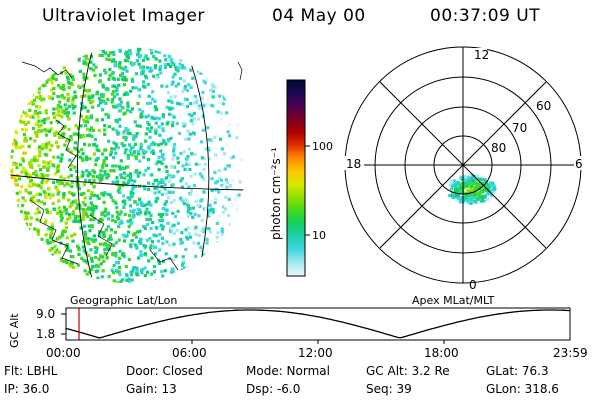  What do you see at coordinates (27, 389) in the screenshot?
I see `info-ip: IP: 36.0` at bounding box center [27, 389].